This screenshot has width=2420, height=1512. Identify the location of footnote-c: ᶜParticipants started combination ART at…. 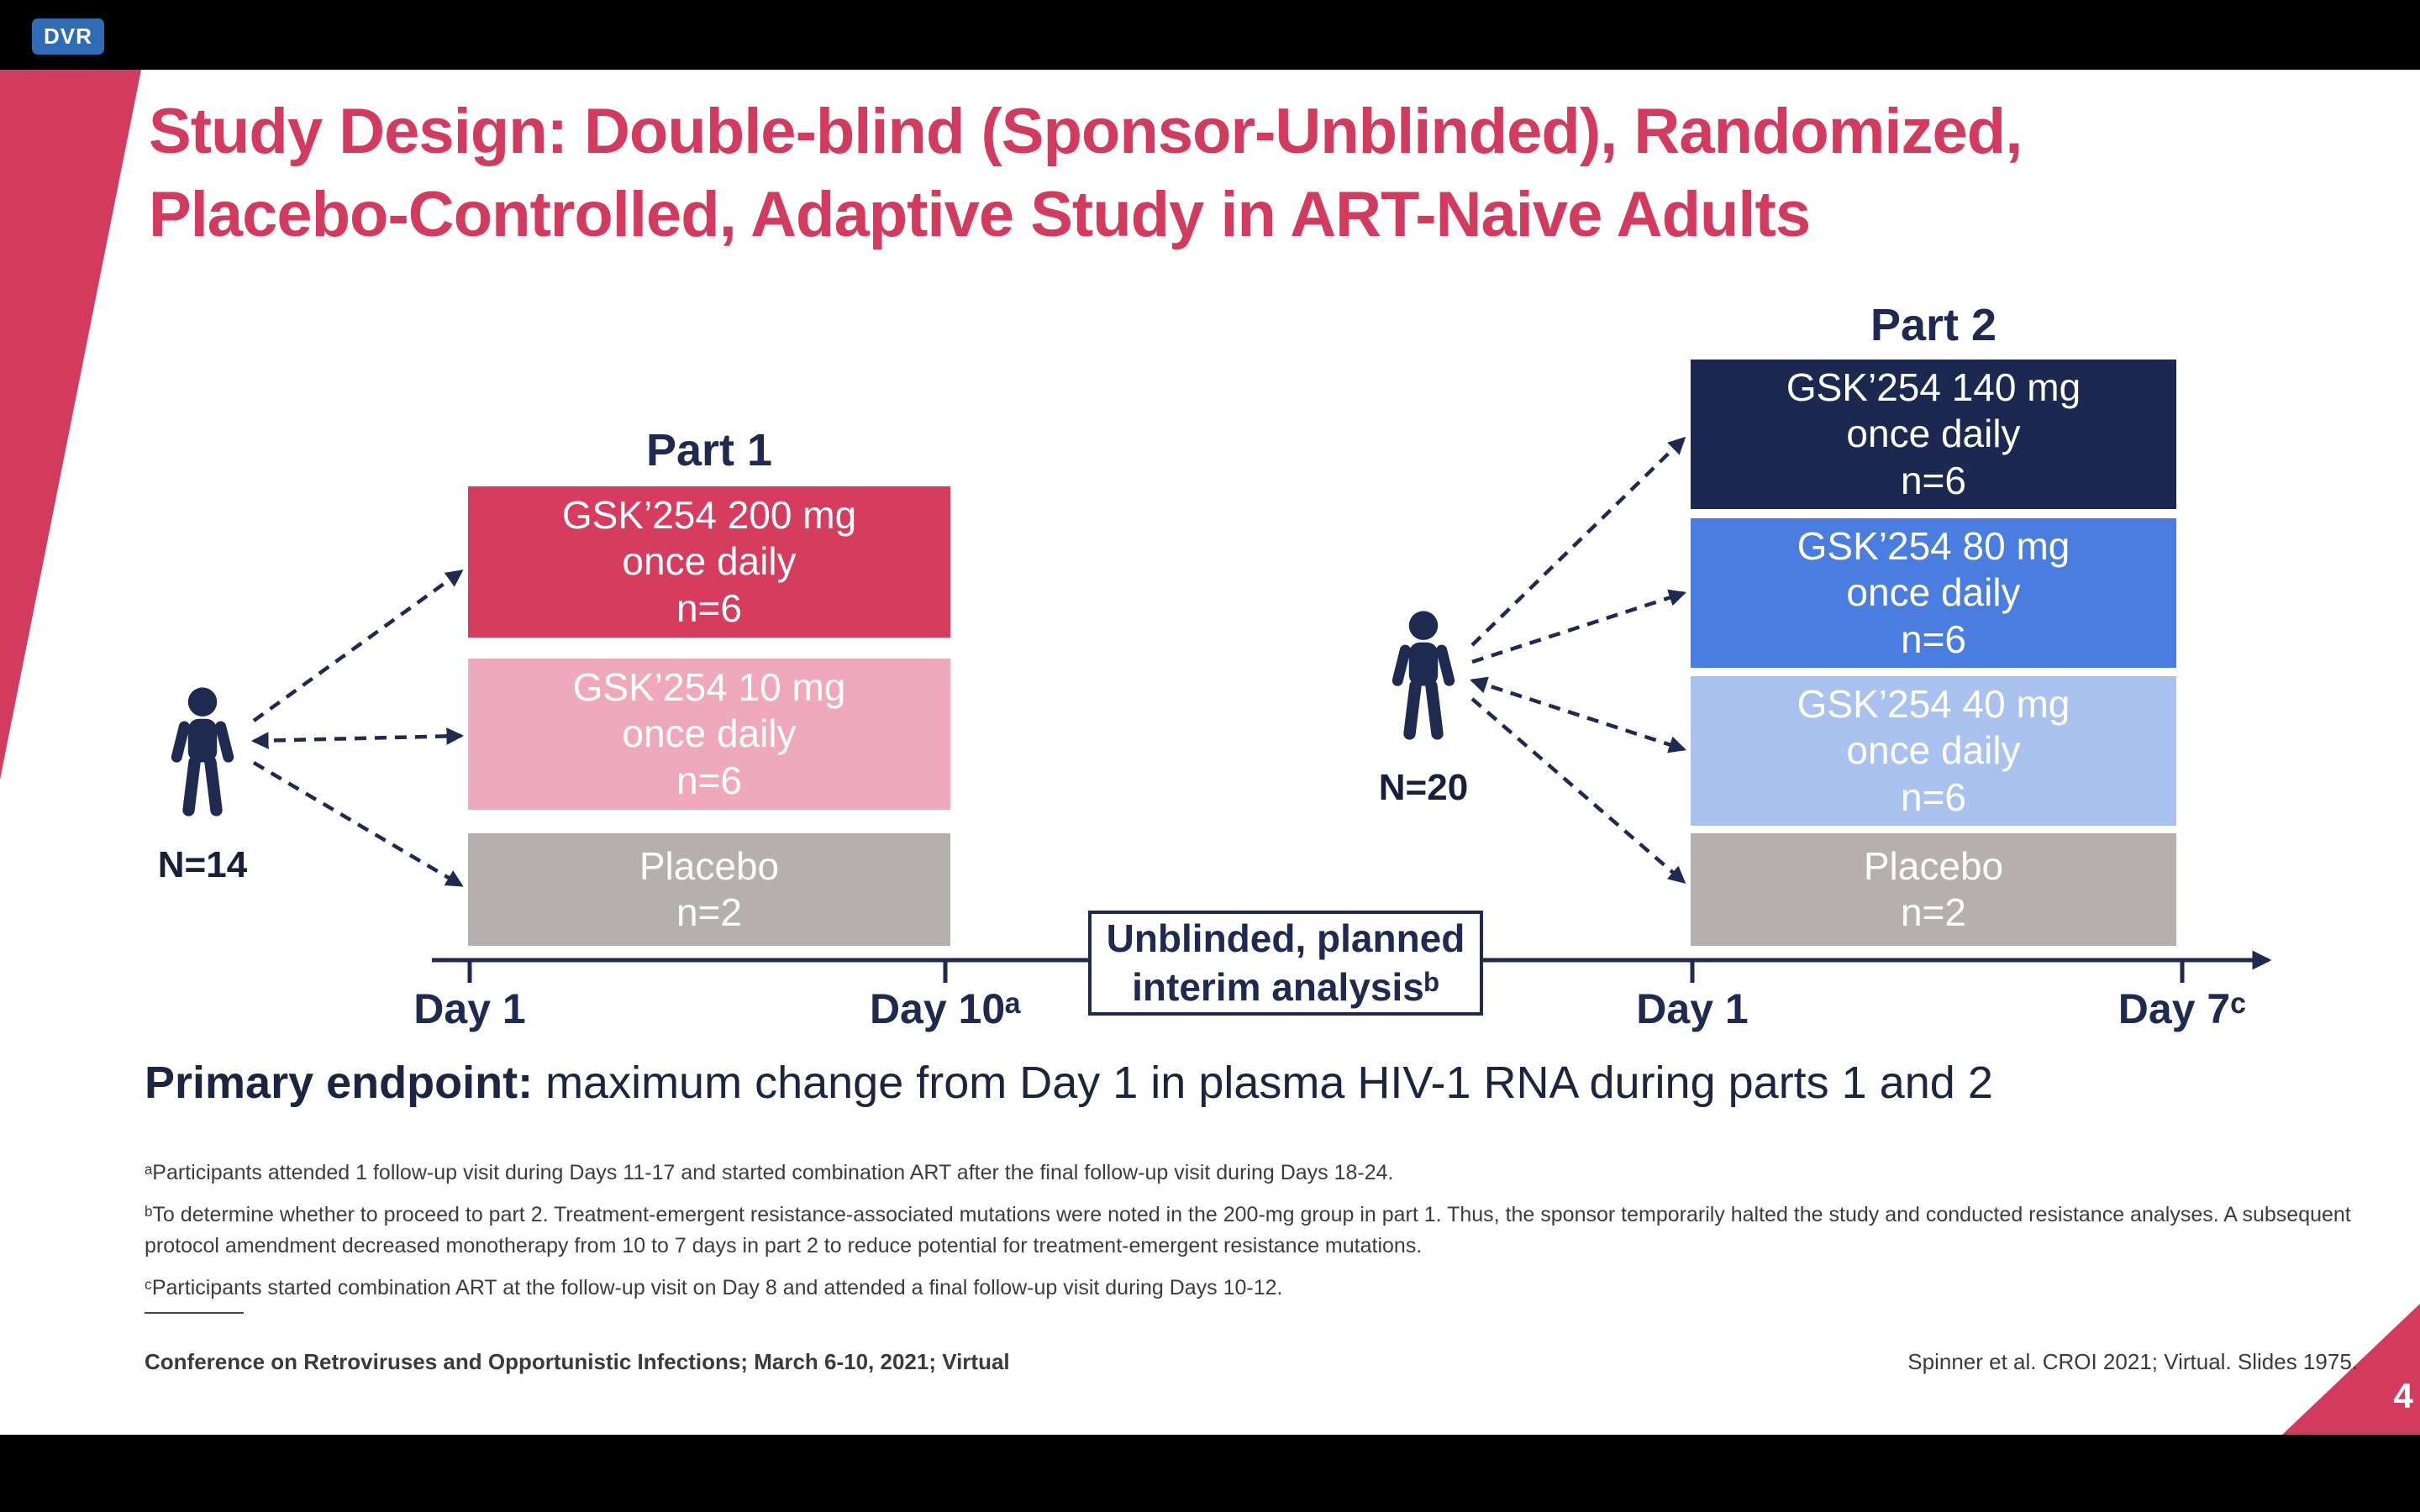
(714, 1287).